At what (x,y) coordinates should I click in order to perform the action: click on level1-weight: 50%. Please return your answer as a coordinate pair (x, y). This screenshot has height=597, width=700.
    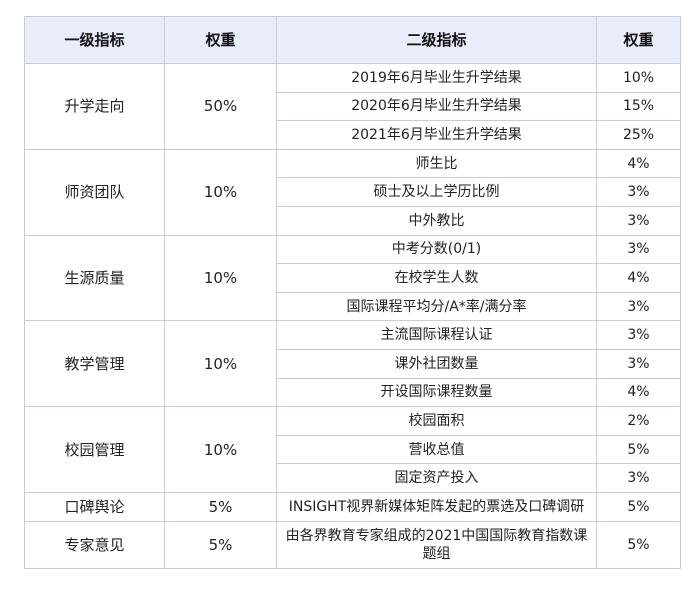
    Looking at the image, I should click on (220, 106).